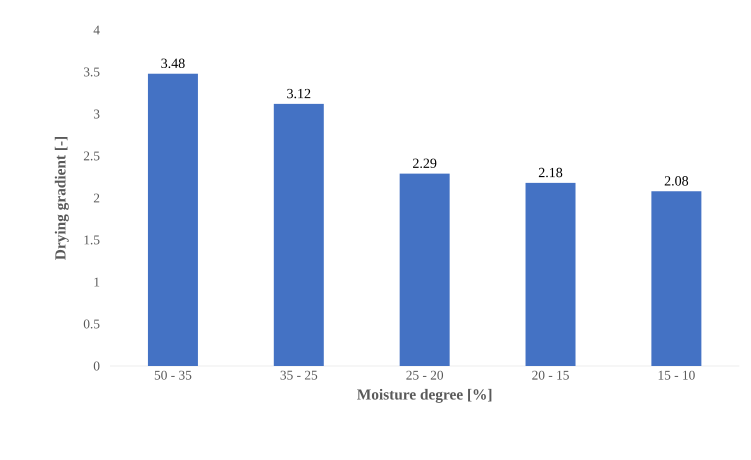 The image size is (751, 460). I want to click on y-tick-label: 2.5, so click(92, 155).